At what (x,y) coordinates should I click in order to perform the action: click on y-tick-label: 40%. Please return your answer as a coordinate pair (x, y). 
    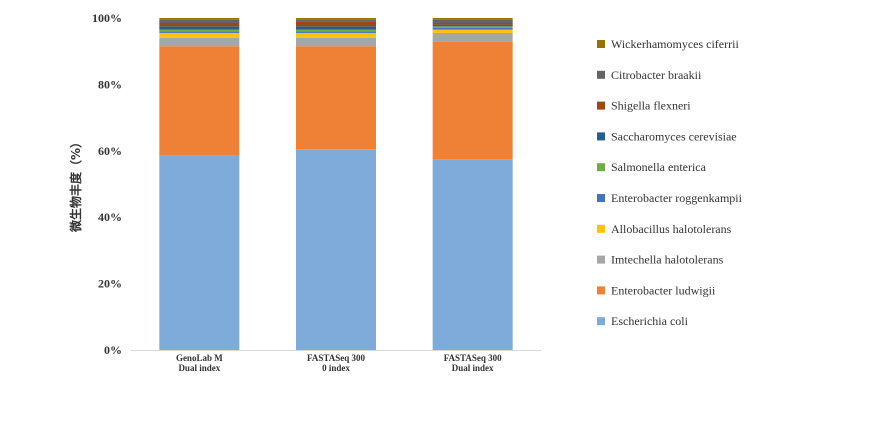
    Looking at the image, I should click on (110, 217).